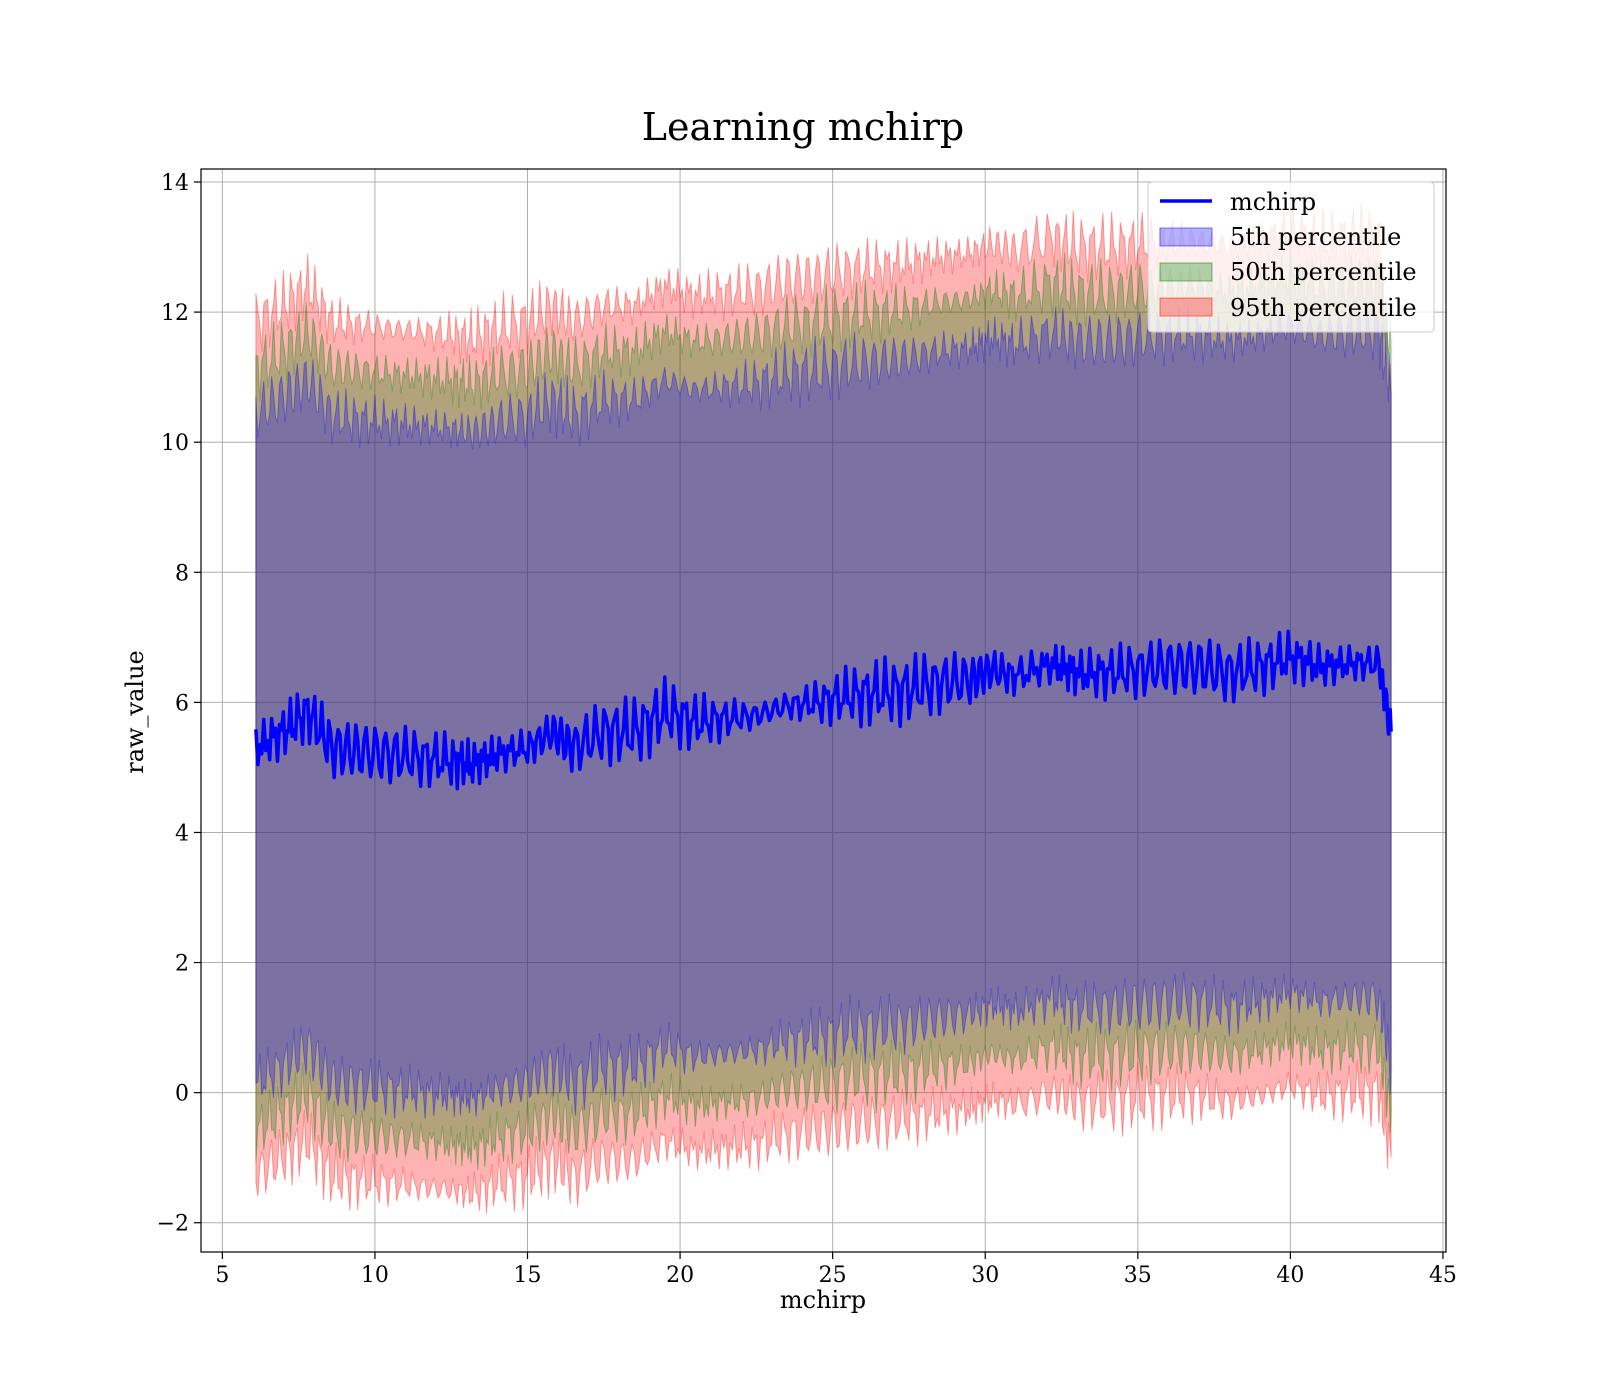 The image size is (1600, 1400). What do you see at coordinates (175, 183) in the screenshot?
I see `y-tick-label: 14` at bounding box center [175, 183].